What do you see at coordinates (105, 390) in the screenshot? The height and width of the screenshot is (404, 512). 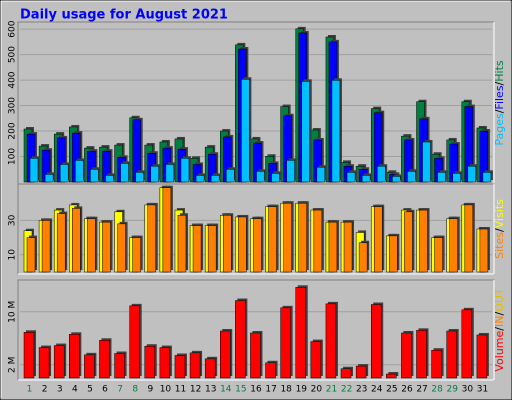 I see `x-tick-label: 6` at bounding box center [105, 390].